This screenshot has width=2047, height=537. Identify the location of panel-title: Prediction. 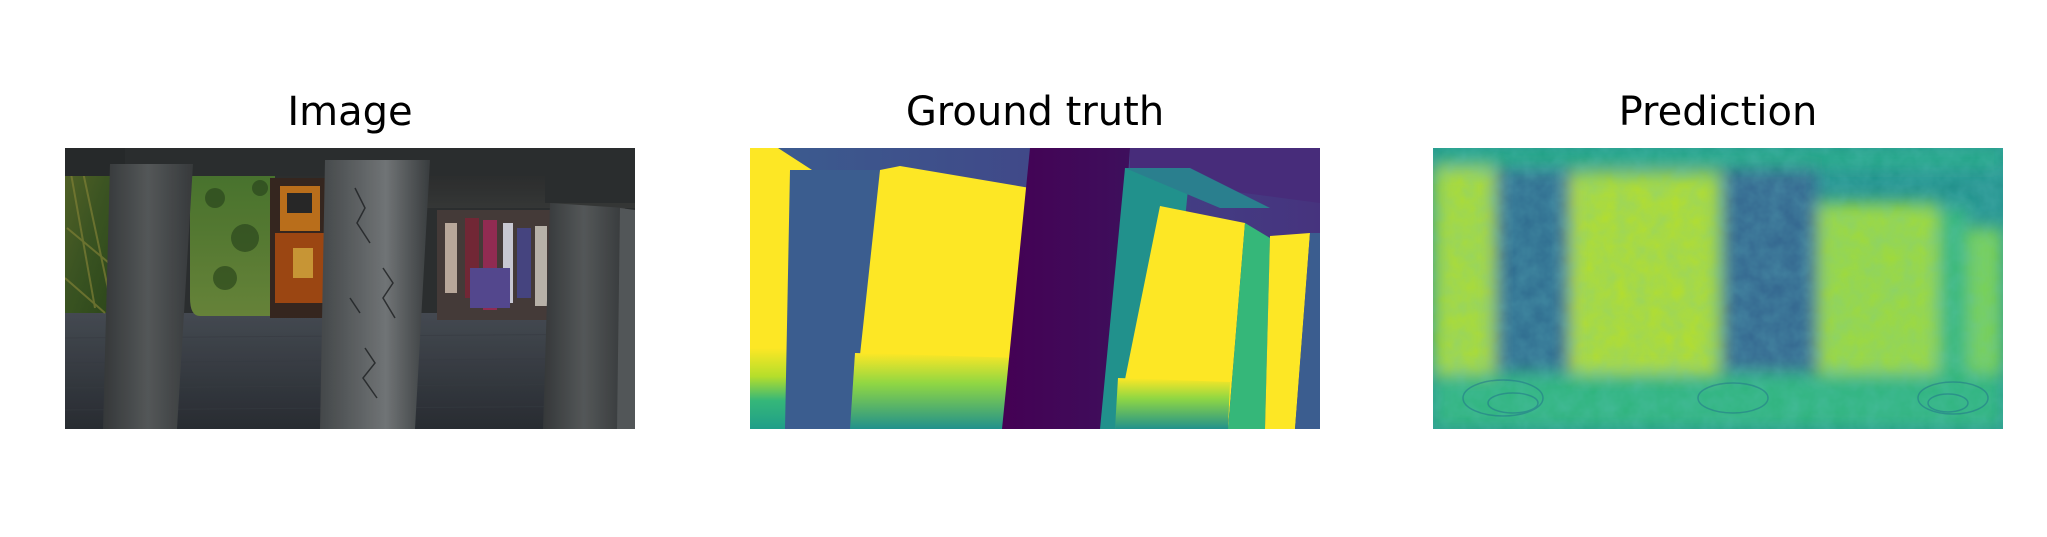
(1718, 112).